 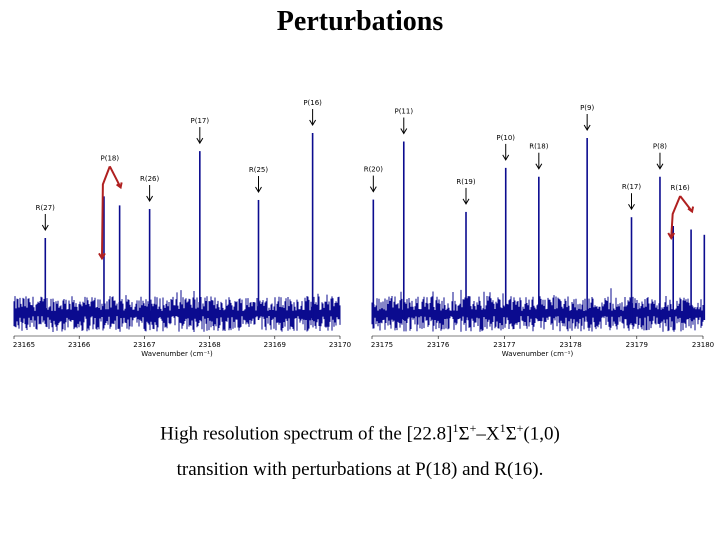 What do you see at coordinates (660, 147) in the screenshot?
I see `peak-label: P(8)` at bounding box center [660, 147].